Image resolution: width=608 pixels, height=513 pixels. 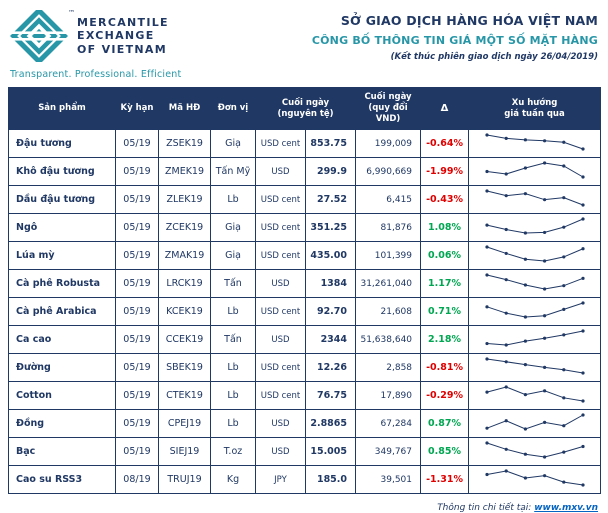 I want to click on unit-cell: Tấn, so click(x=233, y=284).